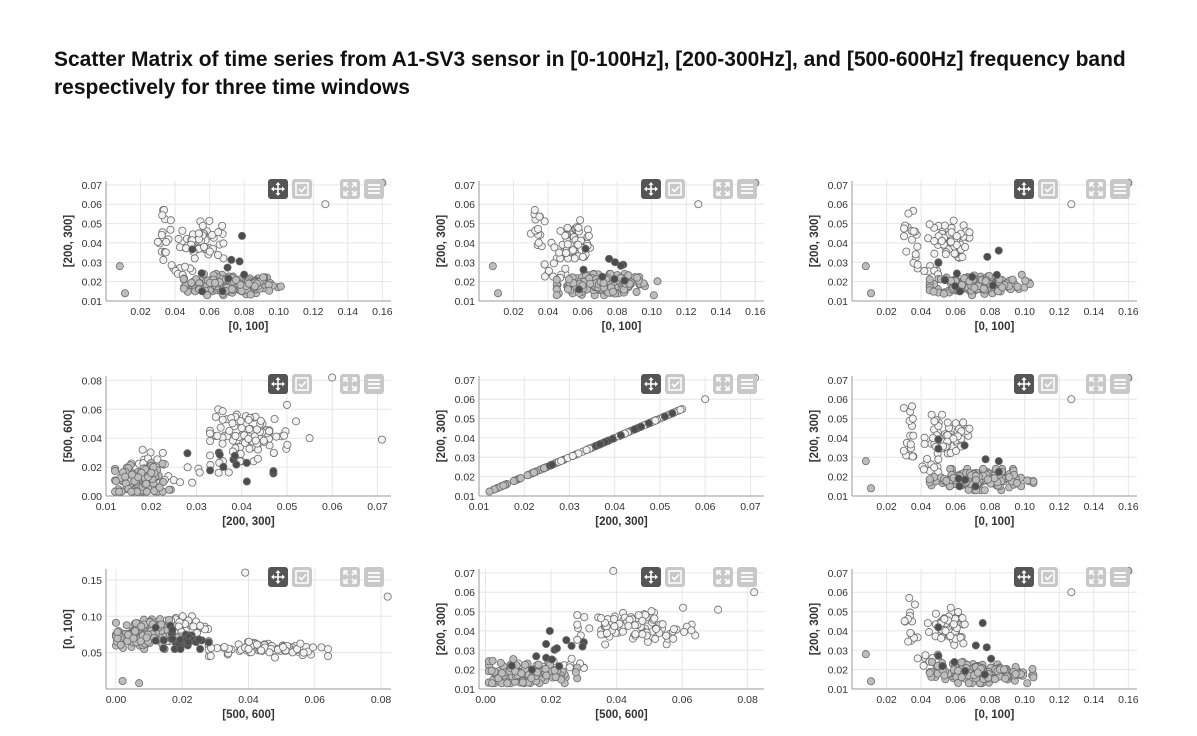  What do you see at coordinates (465, 439) in the screenshot?
I see `y-tick-label: 0.04` at bounding box center [465, 439].